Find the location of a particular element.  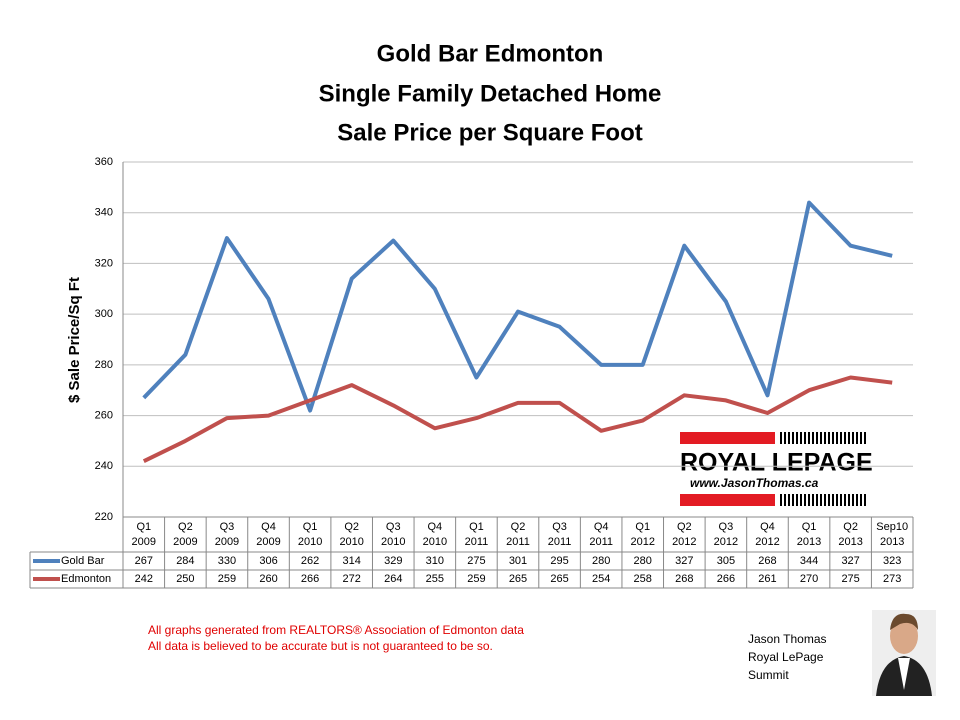

table-value: 310 is located at coordinates (435, 561).